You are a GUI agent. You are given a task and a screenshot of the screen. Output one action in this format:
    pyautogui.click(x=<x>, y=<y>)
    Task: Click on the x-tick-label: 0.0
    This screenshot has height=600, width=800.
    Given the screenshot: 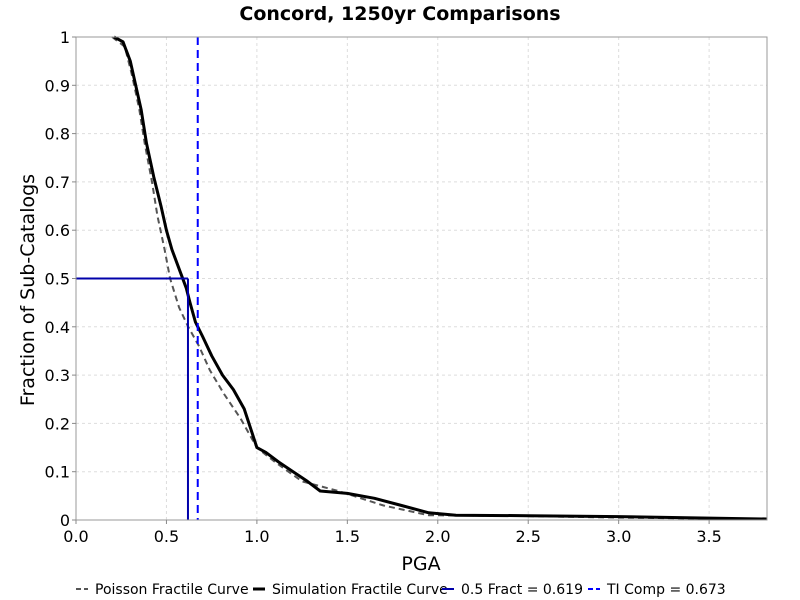 What is the action you would take?
    pyautogui.click(x=75, y=536)
    